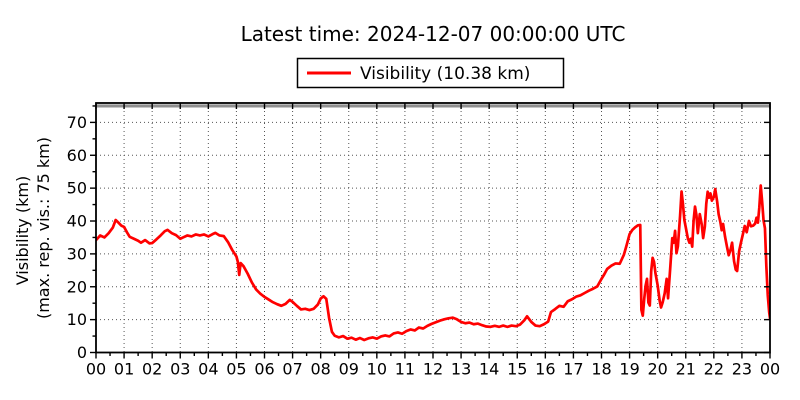 This screenshot has height=400, width=800. I want to click on x-tick-label: 13, so click(461, 369).